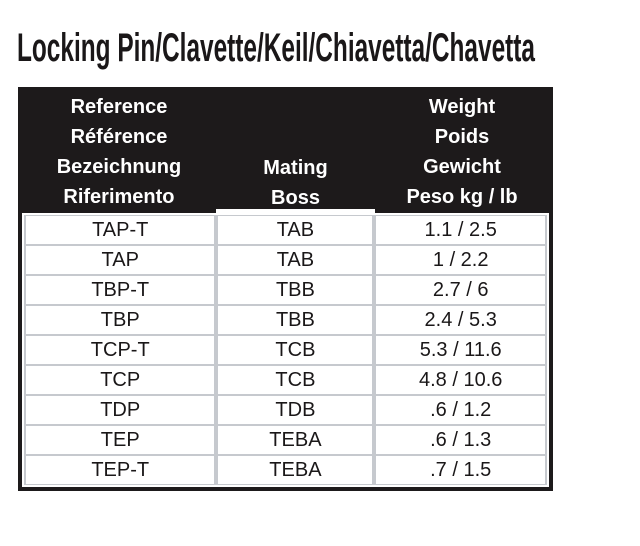 The image size is (640, 546). What do you see at coordinates (460, 410) in the screenshot?
I see `cell-weight: .6 / 1.2` at bounding box center [460, 410].